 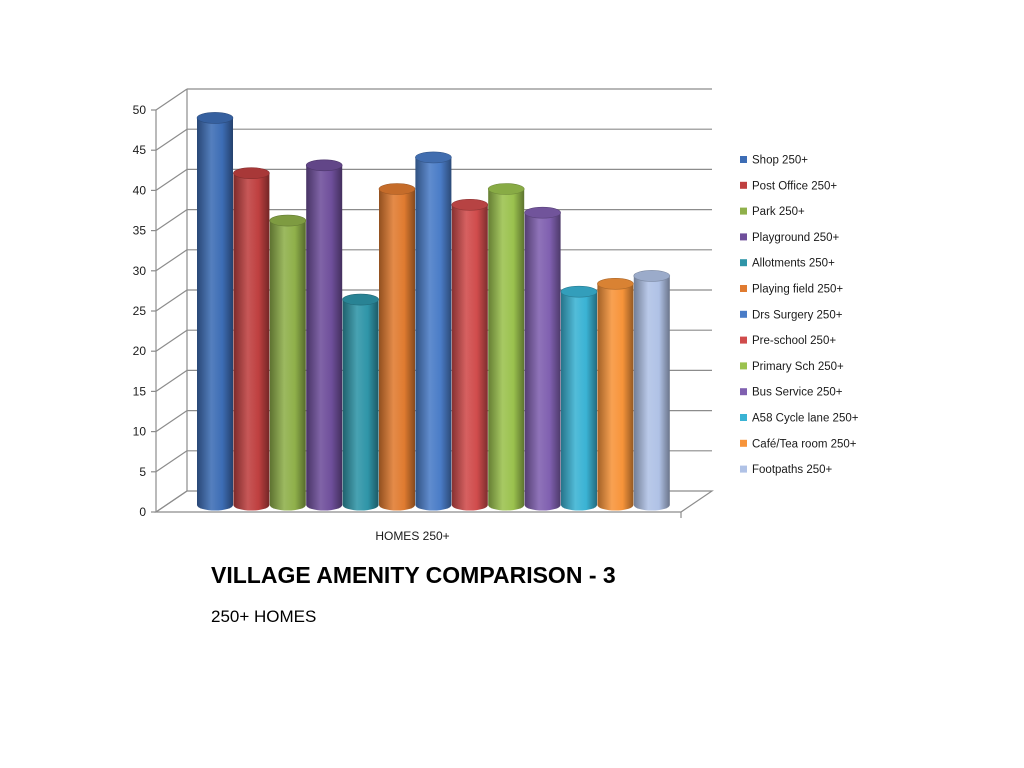 I want to click on legend-label: Shop 250+, so click(x=780, y=161).